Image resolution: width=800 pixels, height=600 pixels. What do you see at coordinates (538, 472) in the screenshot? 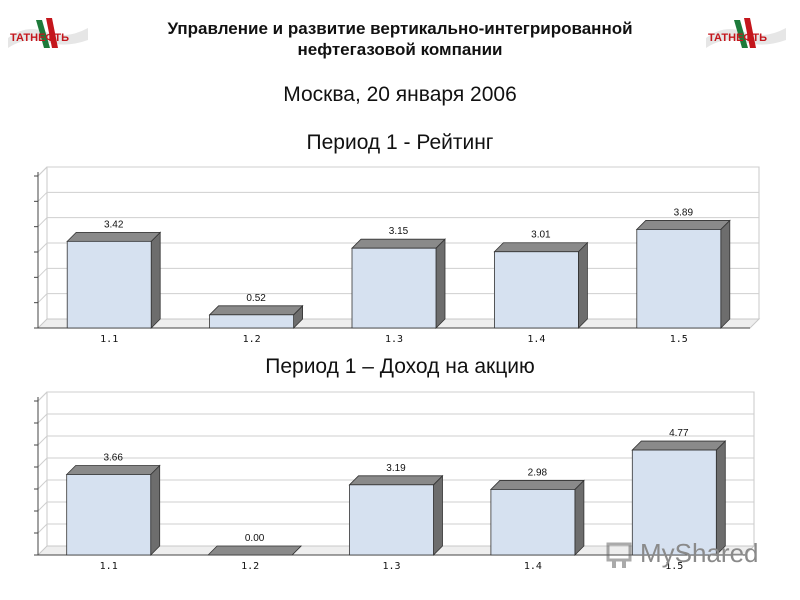
I see `bar-value-label: 2.98` at bounding box center [538, 472].